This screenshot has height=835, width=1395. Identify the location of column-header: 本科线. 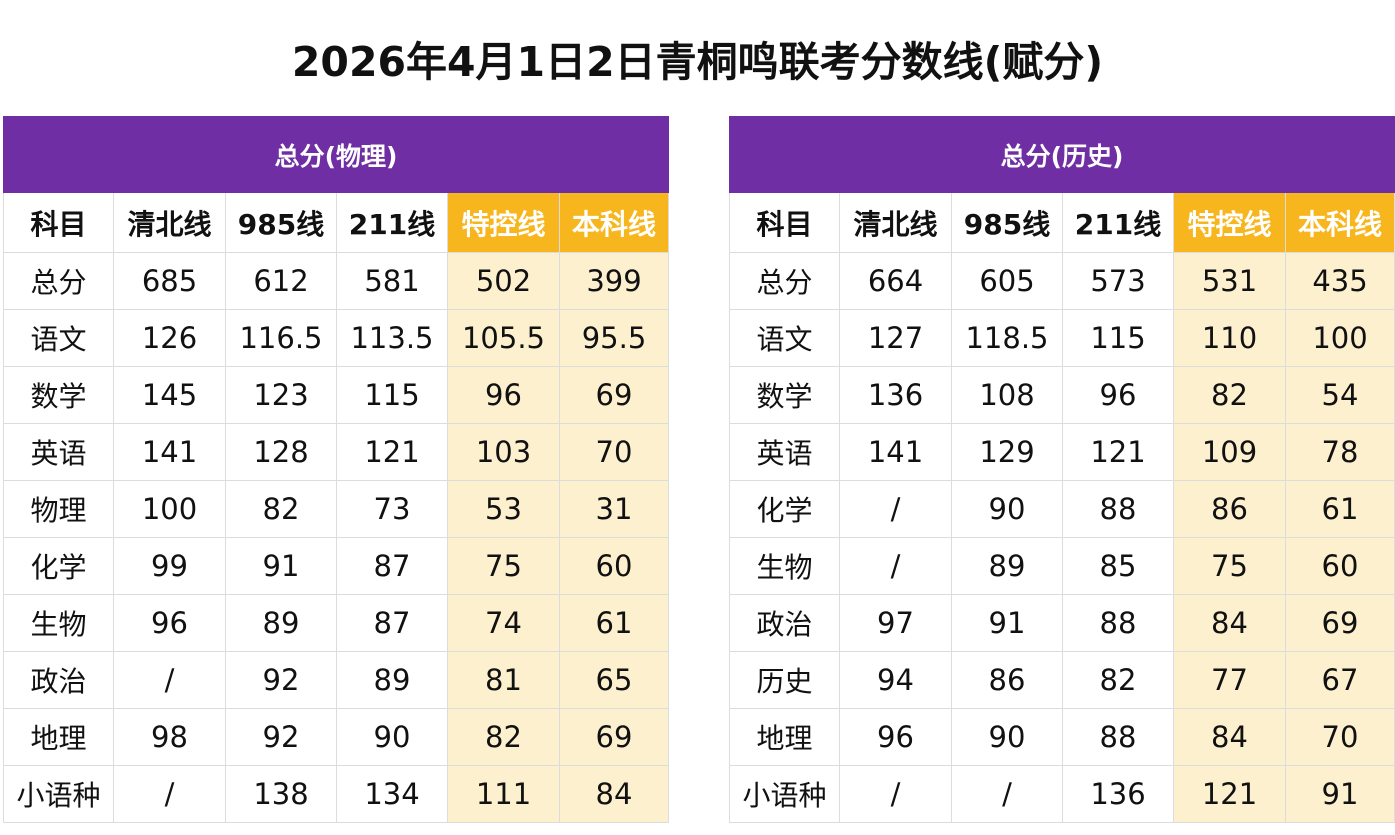
(1340, 222).